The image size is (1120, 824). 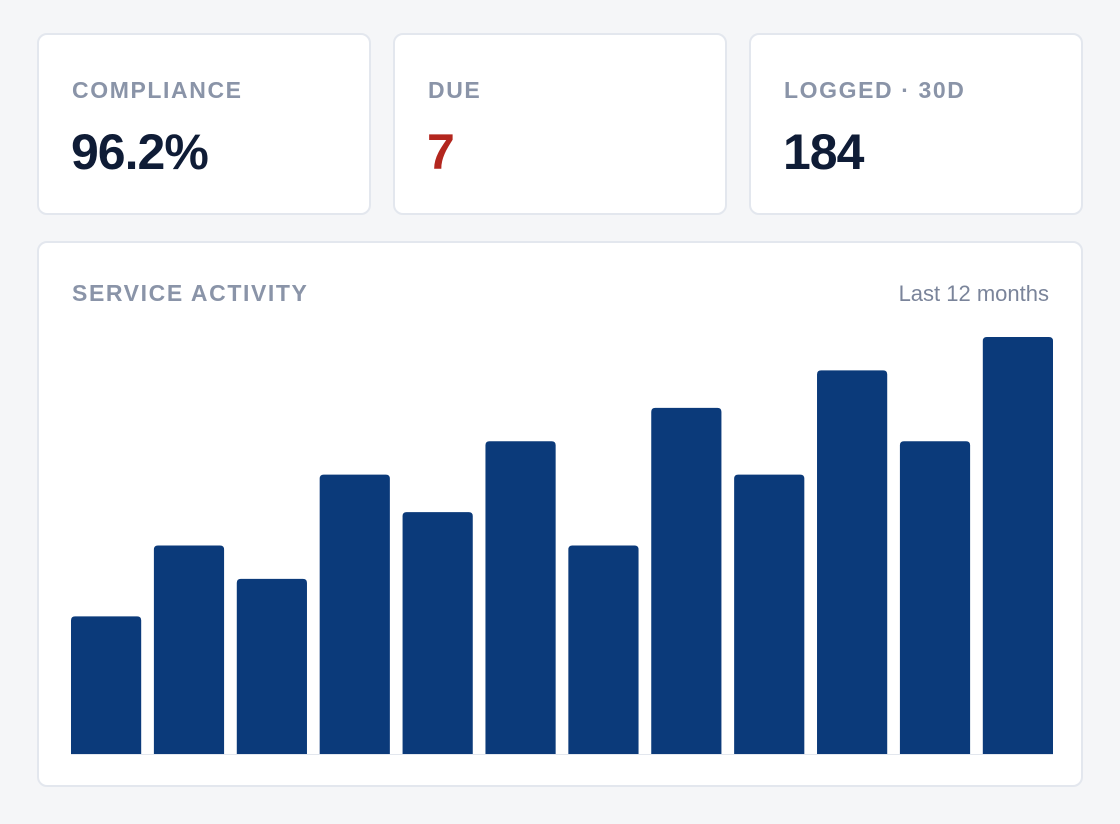 I want to click on due-label: DUE, so click(x=455, y=90).